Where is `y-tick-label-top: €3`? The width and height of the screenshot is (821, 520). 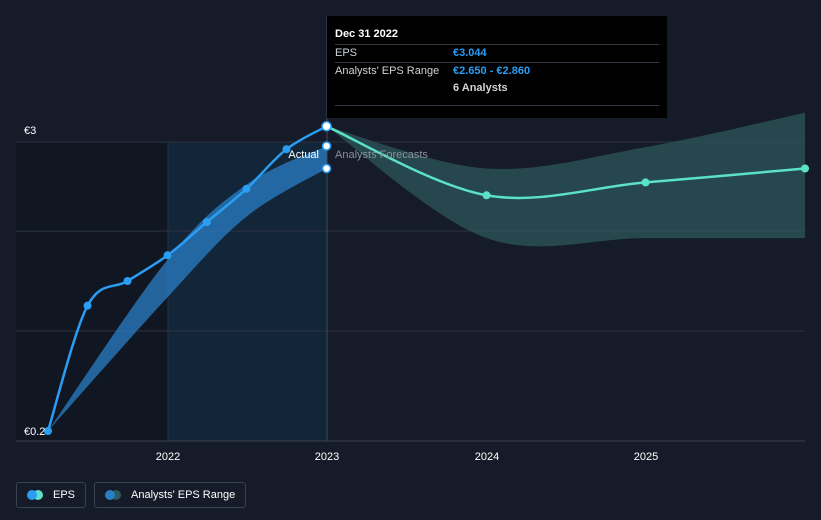
y-tick-label-top: €3 is located at coordinates (30, 131).